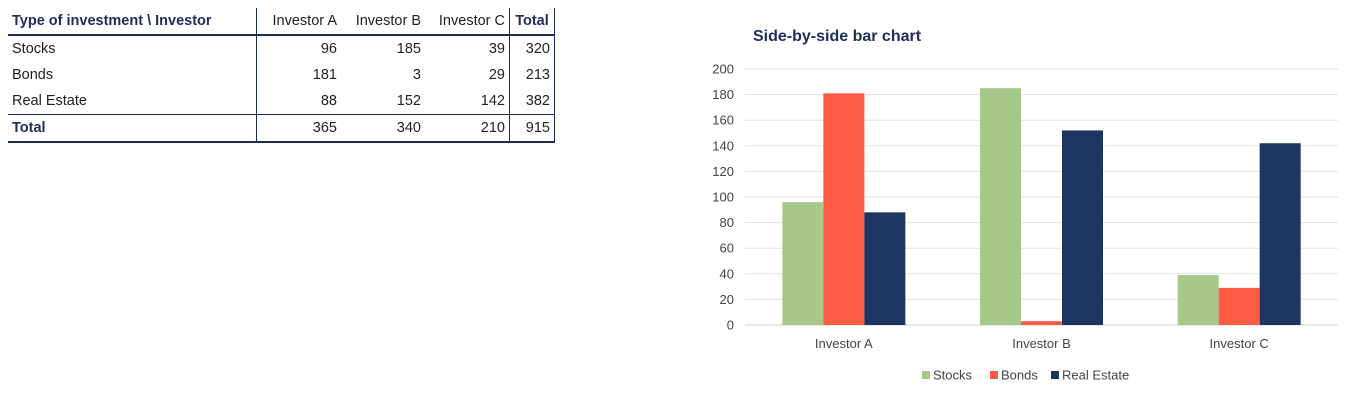 This screenshot has width=1358, height=412. Describe the element at coordinates (723, 145) in the screenshot. I see `y-tick-label: 140` at that location.